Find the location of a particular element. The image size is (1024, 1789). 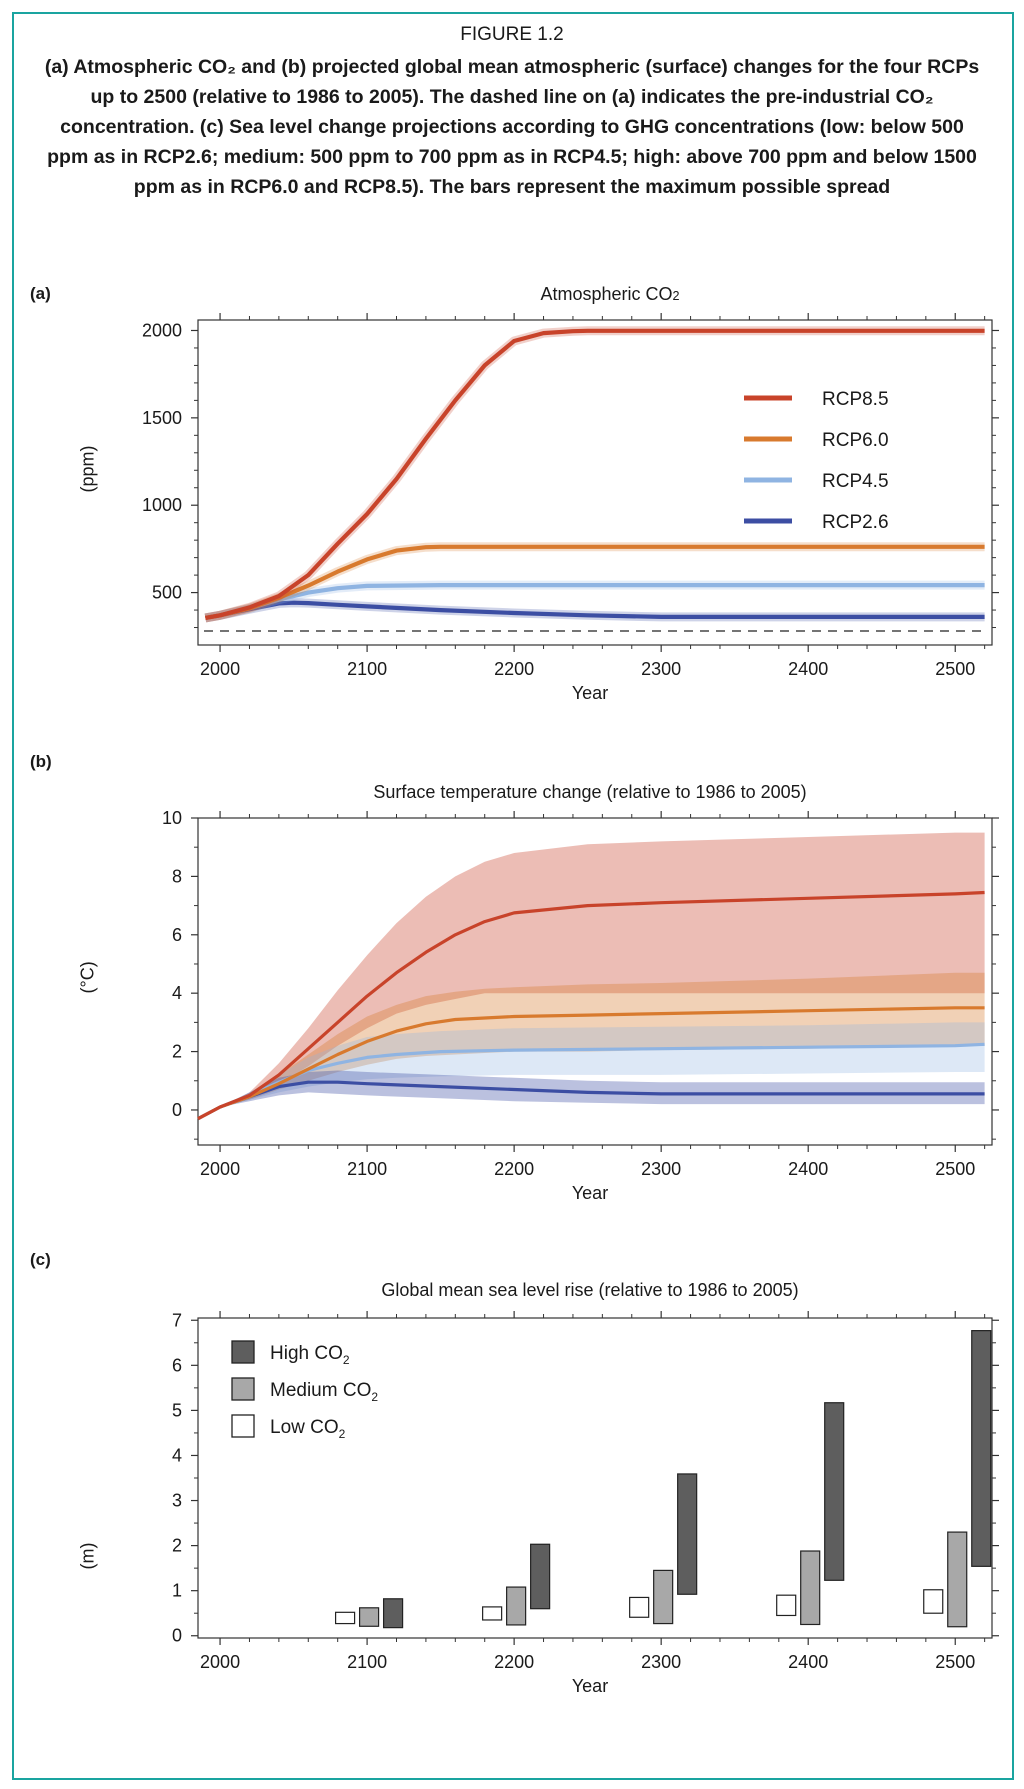

panel-a-letter: (a) is located at coordinates (40, 293).